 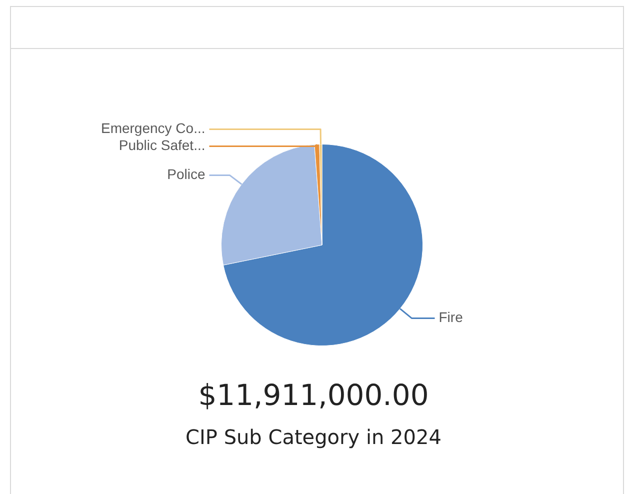 What do you see at coordinates (451, 317) in the screenshot?
I see `slice-label: Fire` at bounding box center [451, 317].